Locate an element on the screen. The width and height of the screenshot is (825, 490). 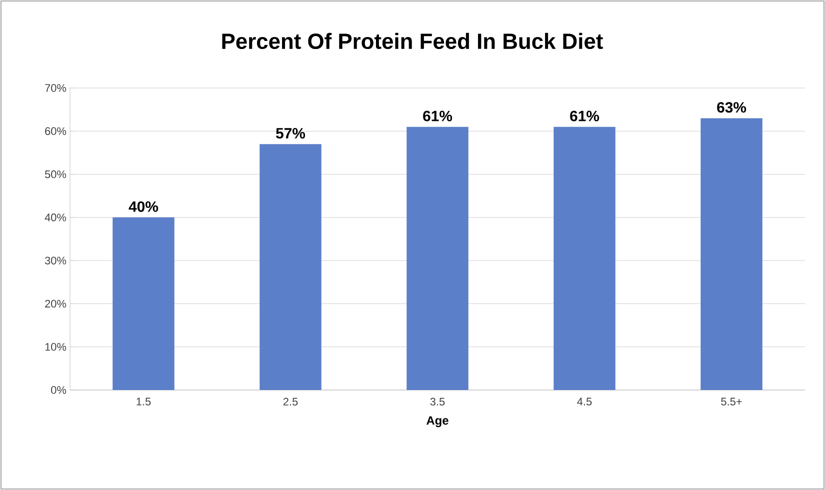
y-tick-label: 10% is located at coordinates (55, 346).